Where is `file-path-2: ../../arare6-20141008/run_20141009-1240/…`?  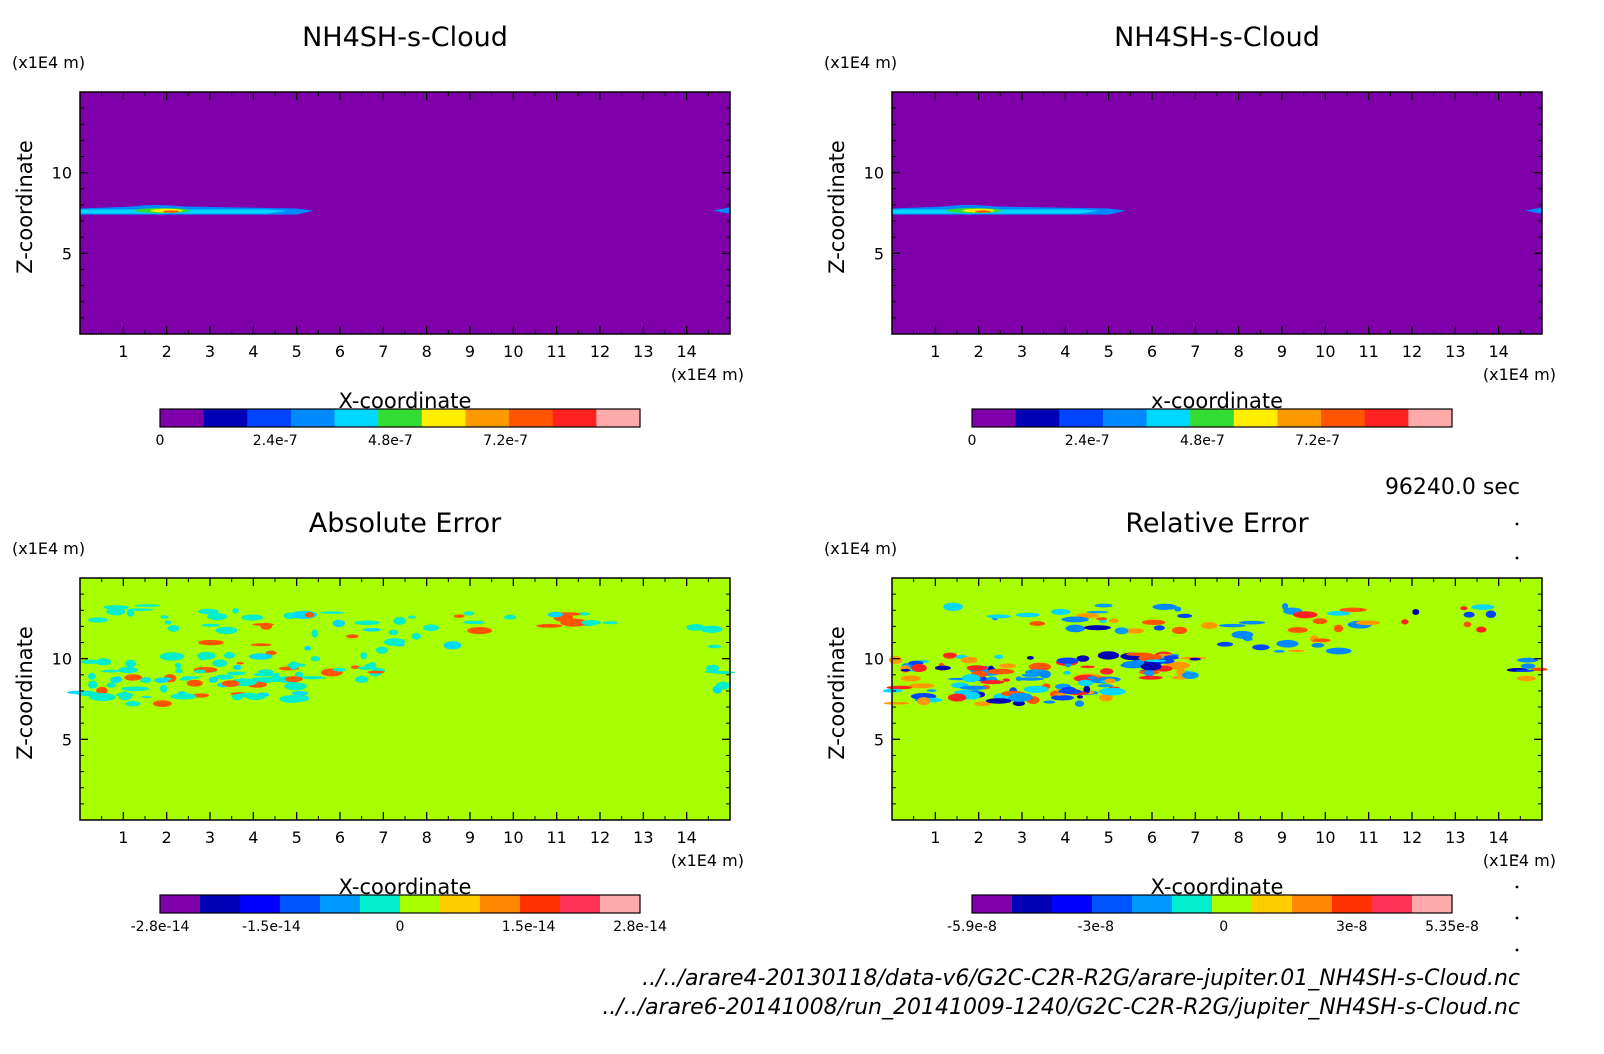 file-path-2: ../../arare6-20141008/run_20141009-1240/… is located at coordinates (1061, 1007).